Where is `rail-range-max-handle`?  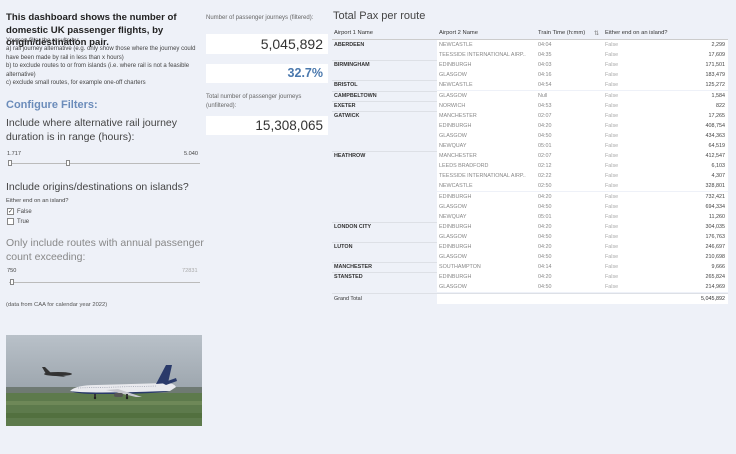
rail-range-max-handle is located at coordinates (68, 163).